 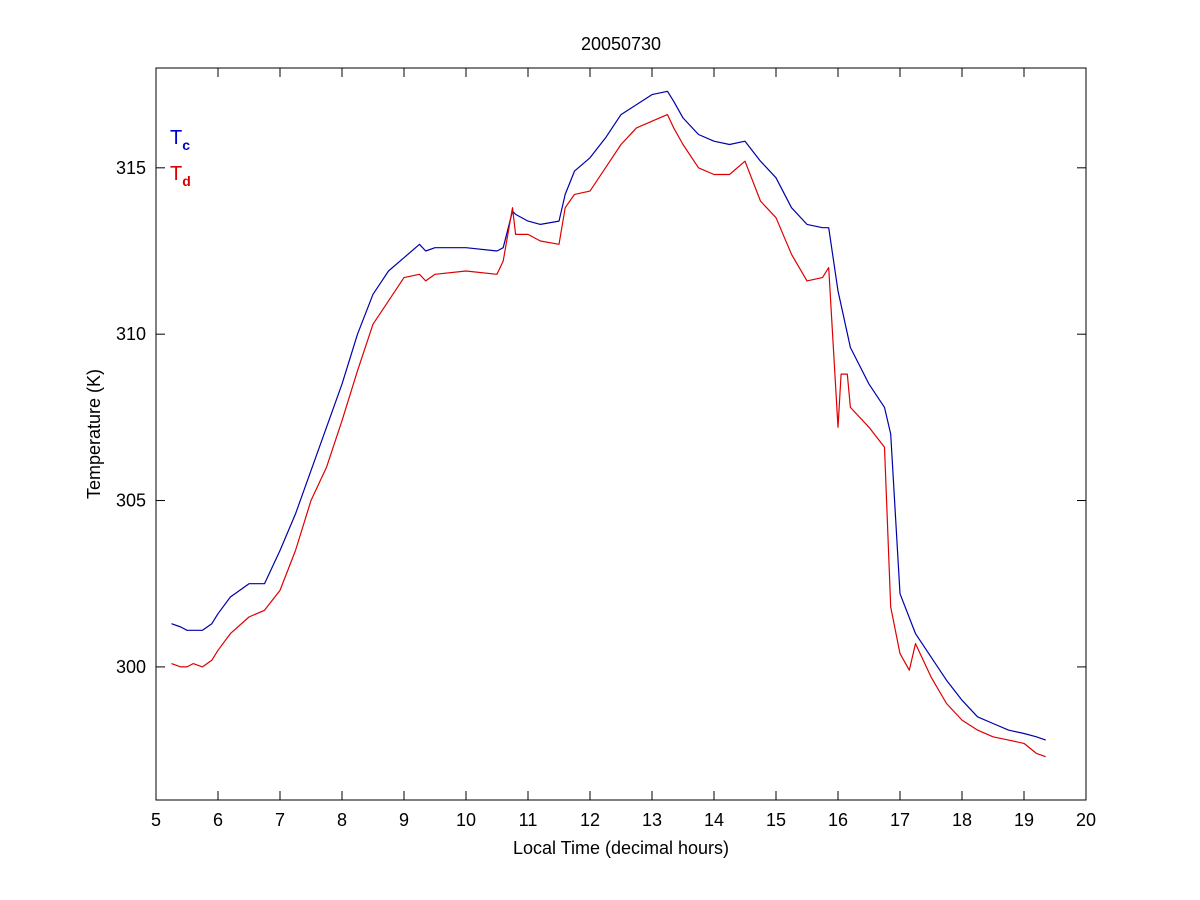 I want to click on x-tick-label: 17, so click(x=900, y=820).